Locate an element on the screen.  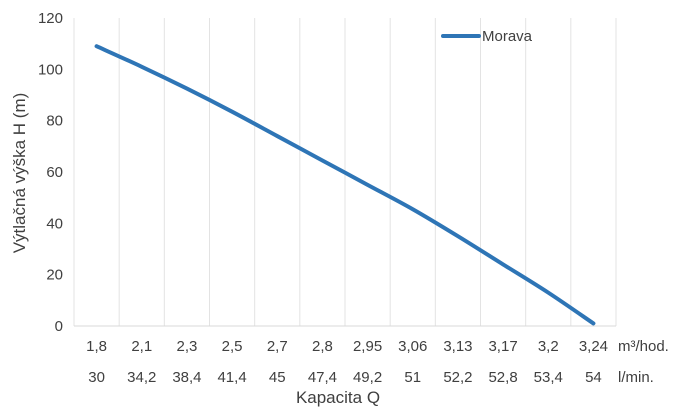
x-tick-label-lmin: 47,4 is located at coordinates (322, 377).